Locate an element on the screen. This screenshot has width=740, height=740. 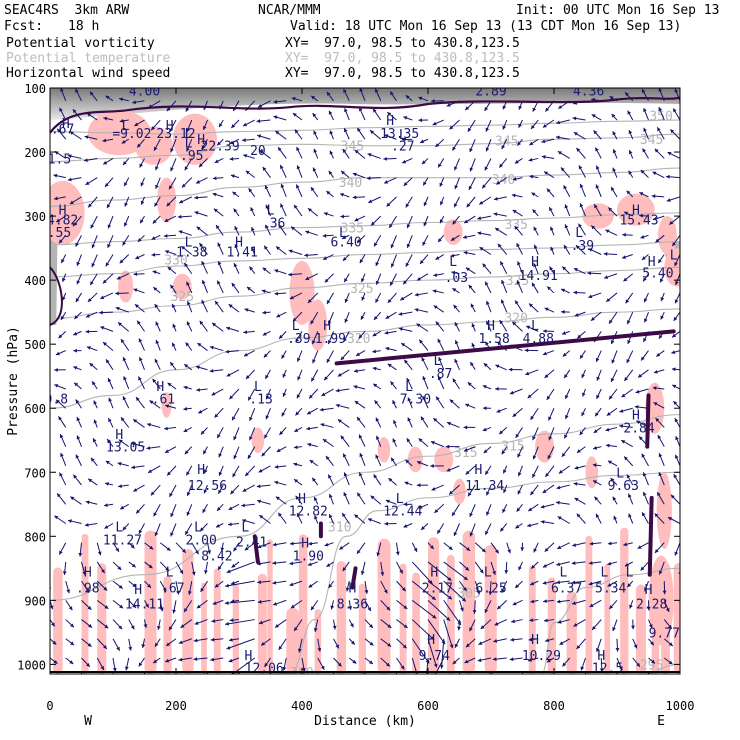
field-xy-pv: XY= 97.0, 98.5 to 430.8,123.5 is located at coordinates (402, 43).